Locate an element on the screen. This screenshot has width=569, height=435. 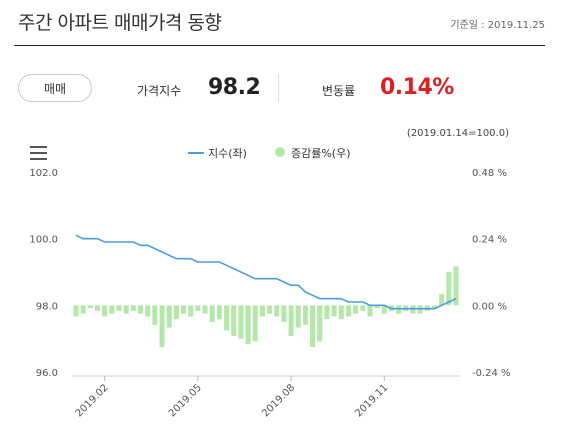
y-right-tick-label: -0.24 % is located at coordinates (491, 373).